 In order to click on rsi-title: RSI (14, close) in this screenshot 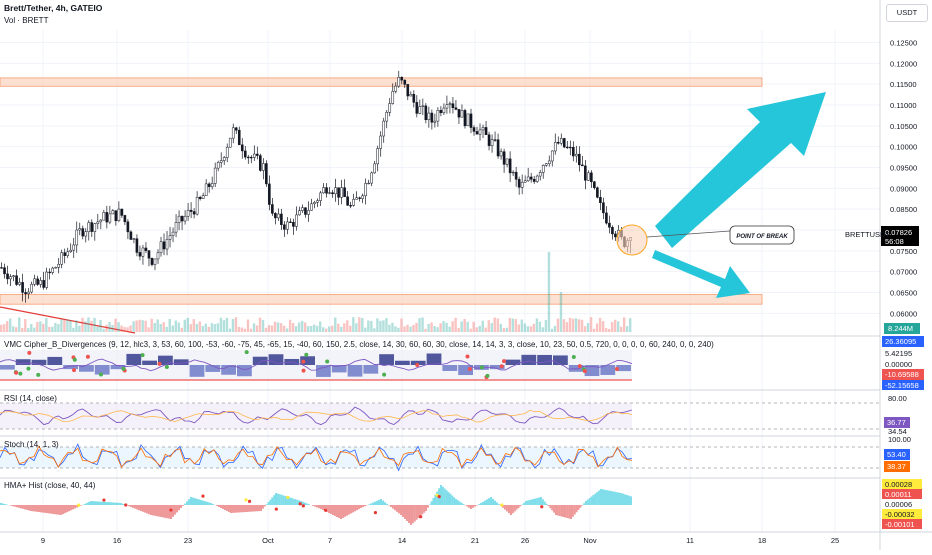, I will do `click(30, 398)`.